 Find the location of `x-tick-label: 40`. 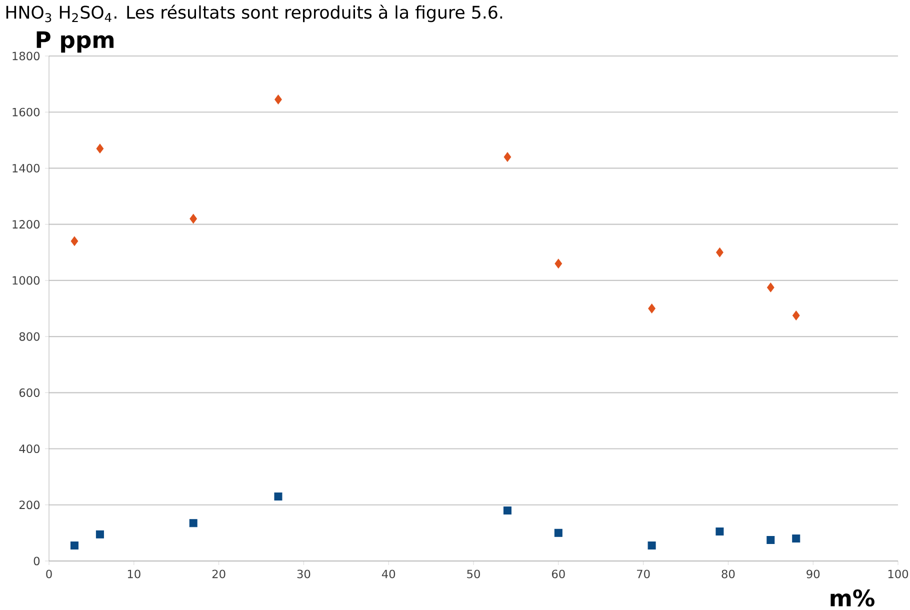

x-tick-label: 40 is located at coordinates (389, 574).